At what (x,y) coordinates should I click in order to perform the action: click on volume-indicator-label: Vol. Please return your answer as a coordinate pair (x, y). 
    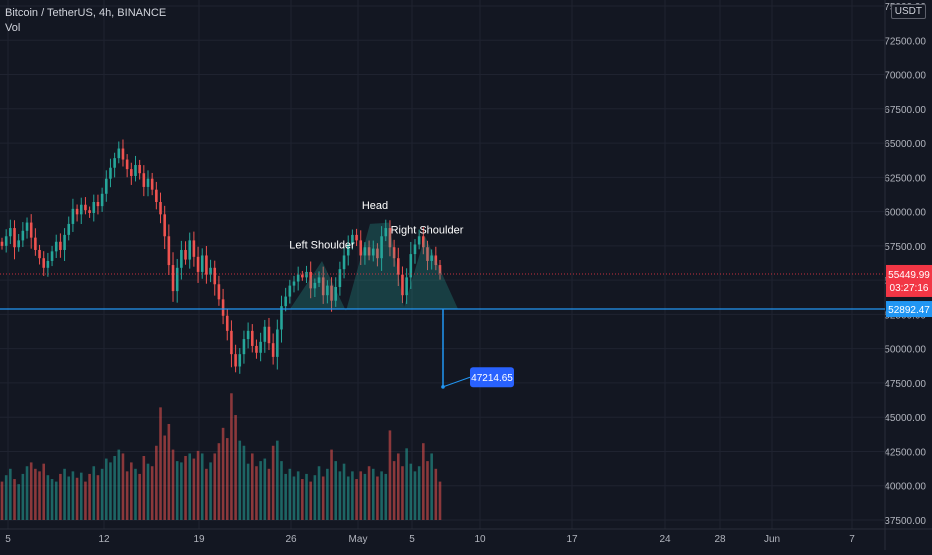
    Looking at the image, I should click on (13, 28).